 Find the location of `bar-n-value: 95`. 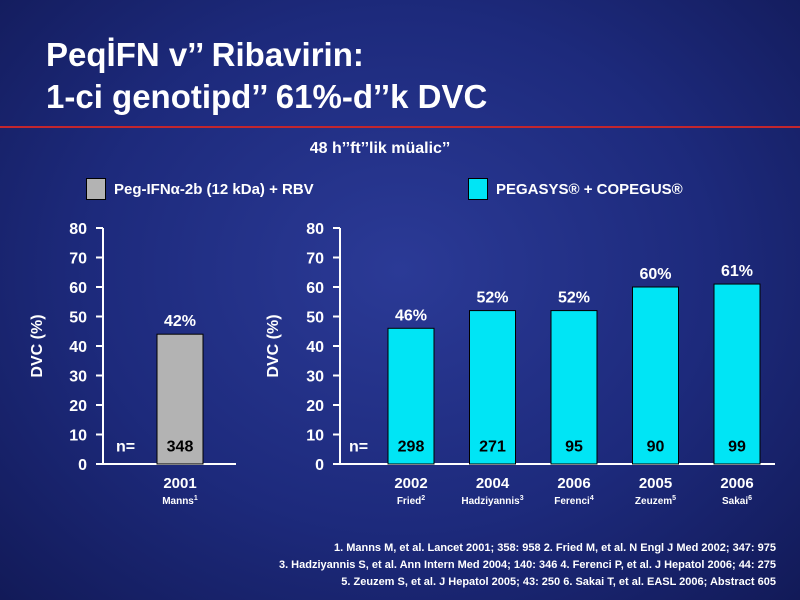

bar-n-value: 95 is located at coordinates (574, 446).